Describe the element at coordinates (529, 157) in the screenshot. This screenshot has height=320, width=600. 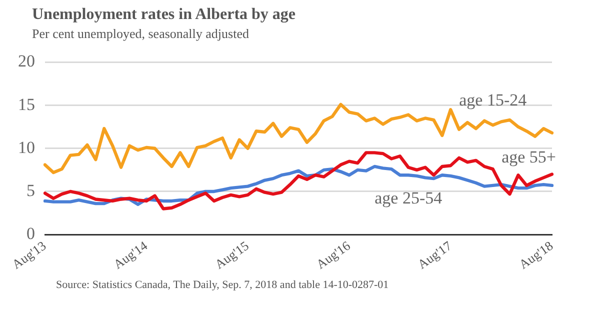
I see `series-label: age 55+` at that location.